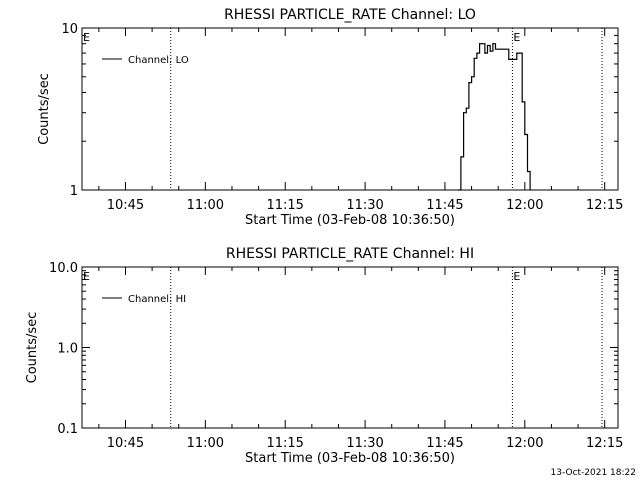 The image size is (640, 480). What do you see at coordinates (63, 268) in the screenshot?
I see `y-tick-label: 10.0` at bounding box center [63, 268].